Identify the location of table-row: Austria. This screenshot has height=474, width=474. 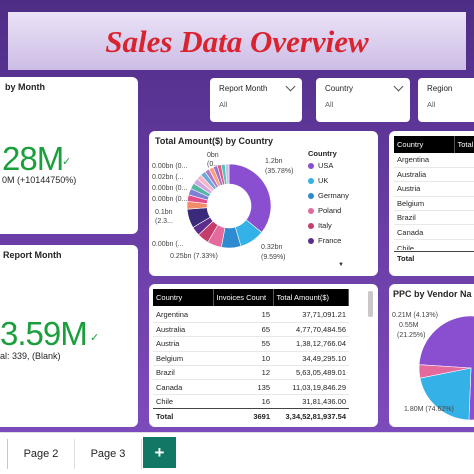
(434, 189).